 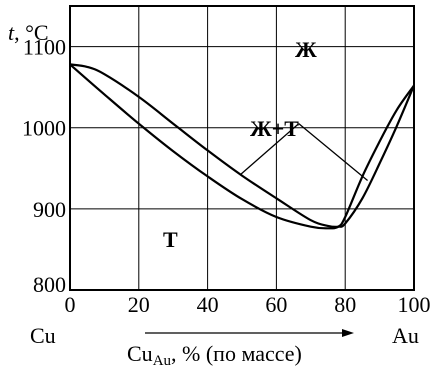 I want to click on region-label-solid: Т, so click(x=170, y=239).